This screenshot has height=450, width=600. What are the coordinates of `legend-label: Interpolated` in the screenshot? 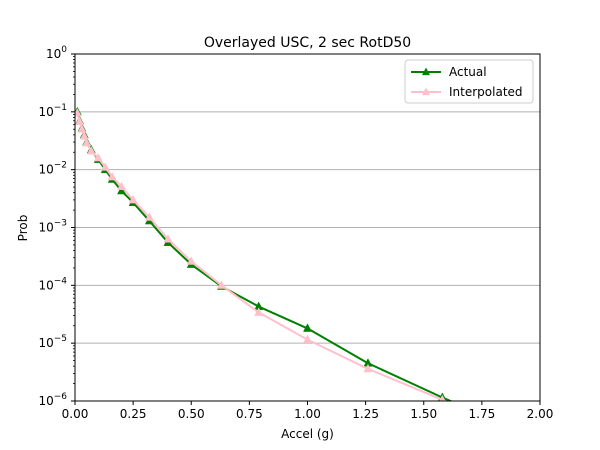 It's located at (486, 92).